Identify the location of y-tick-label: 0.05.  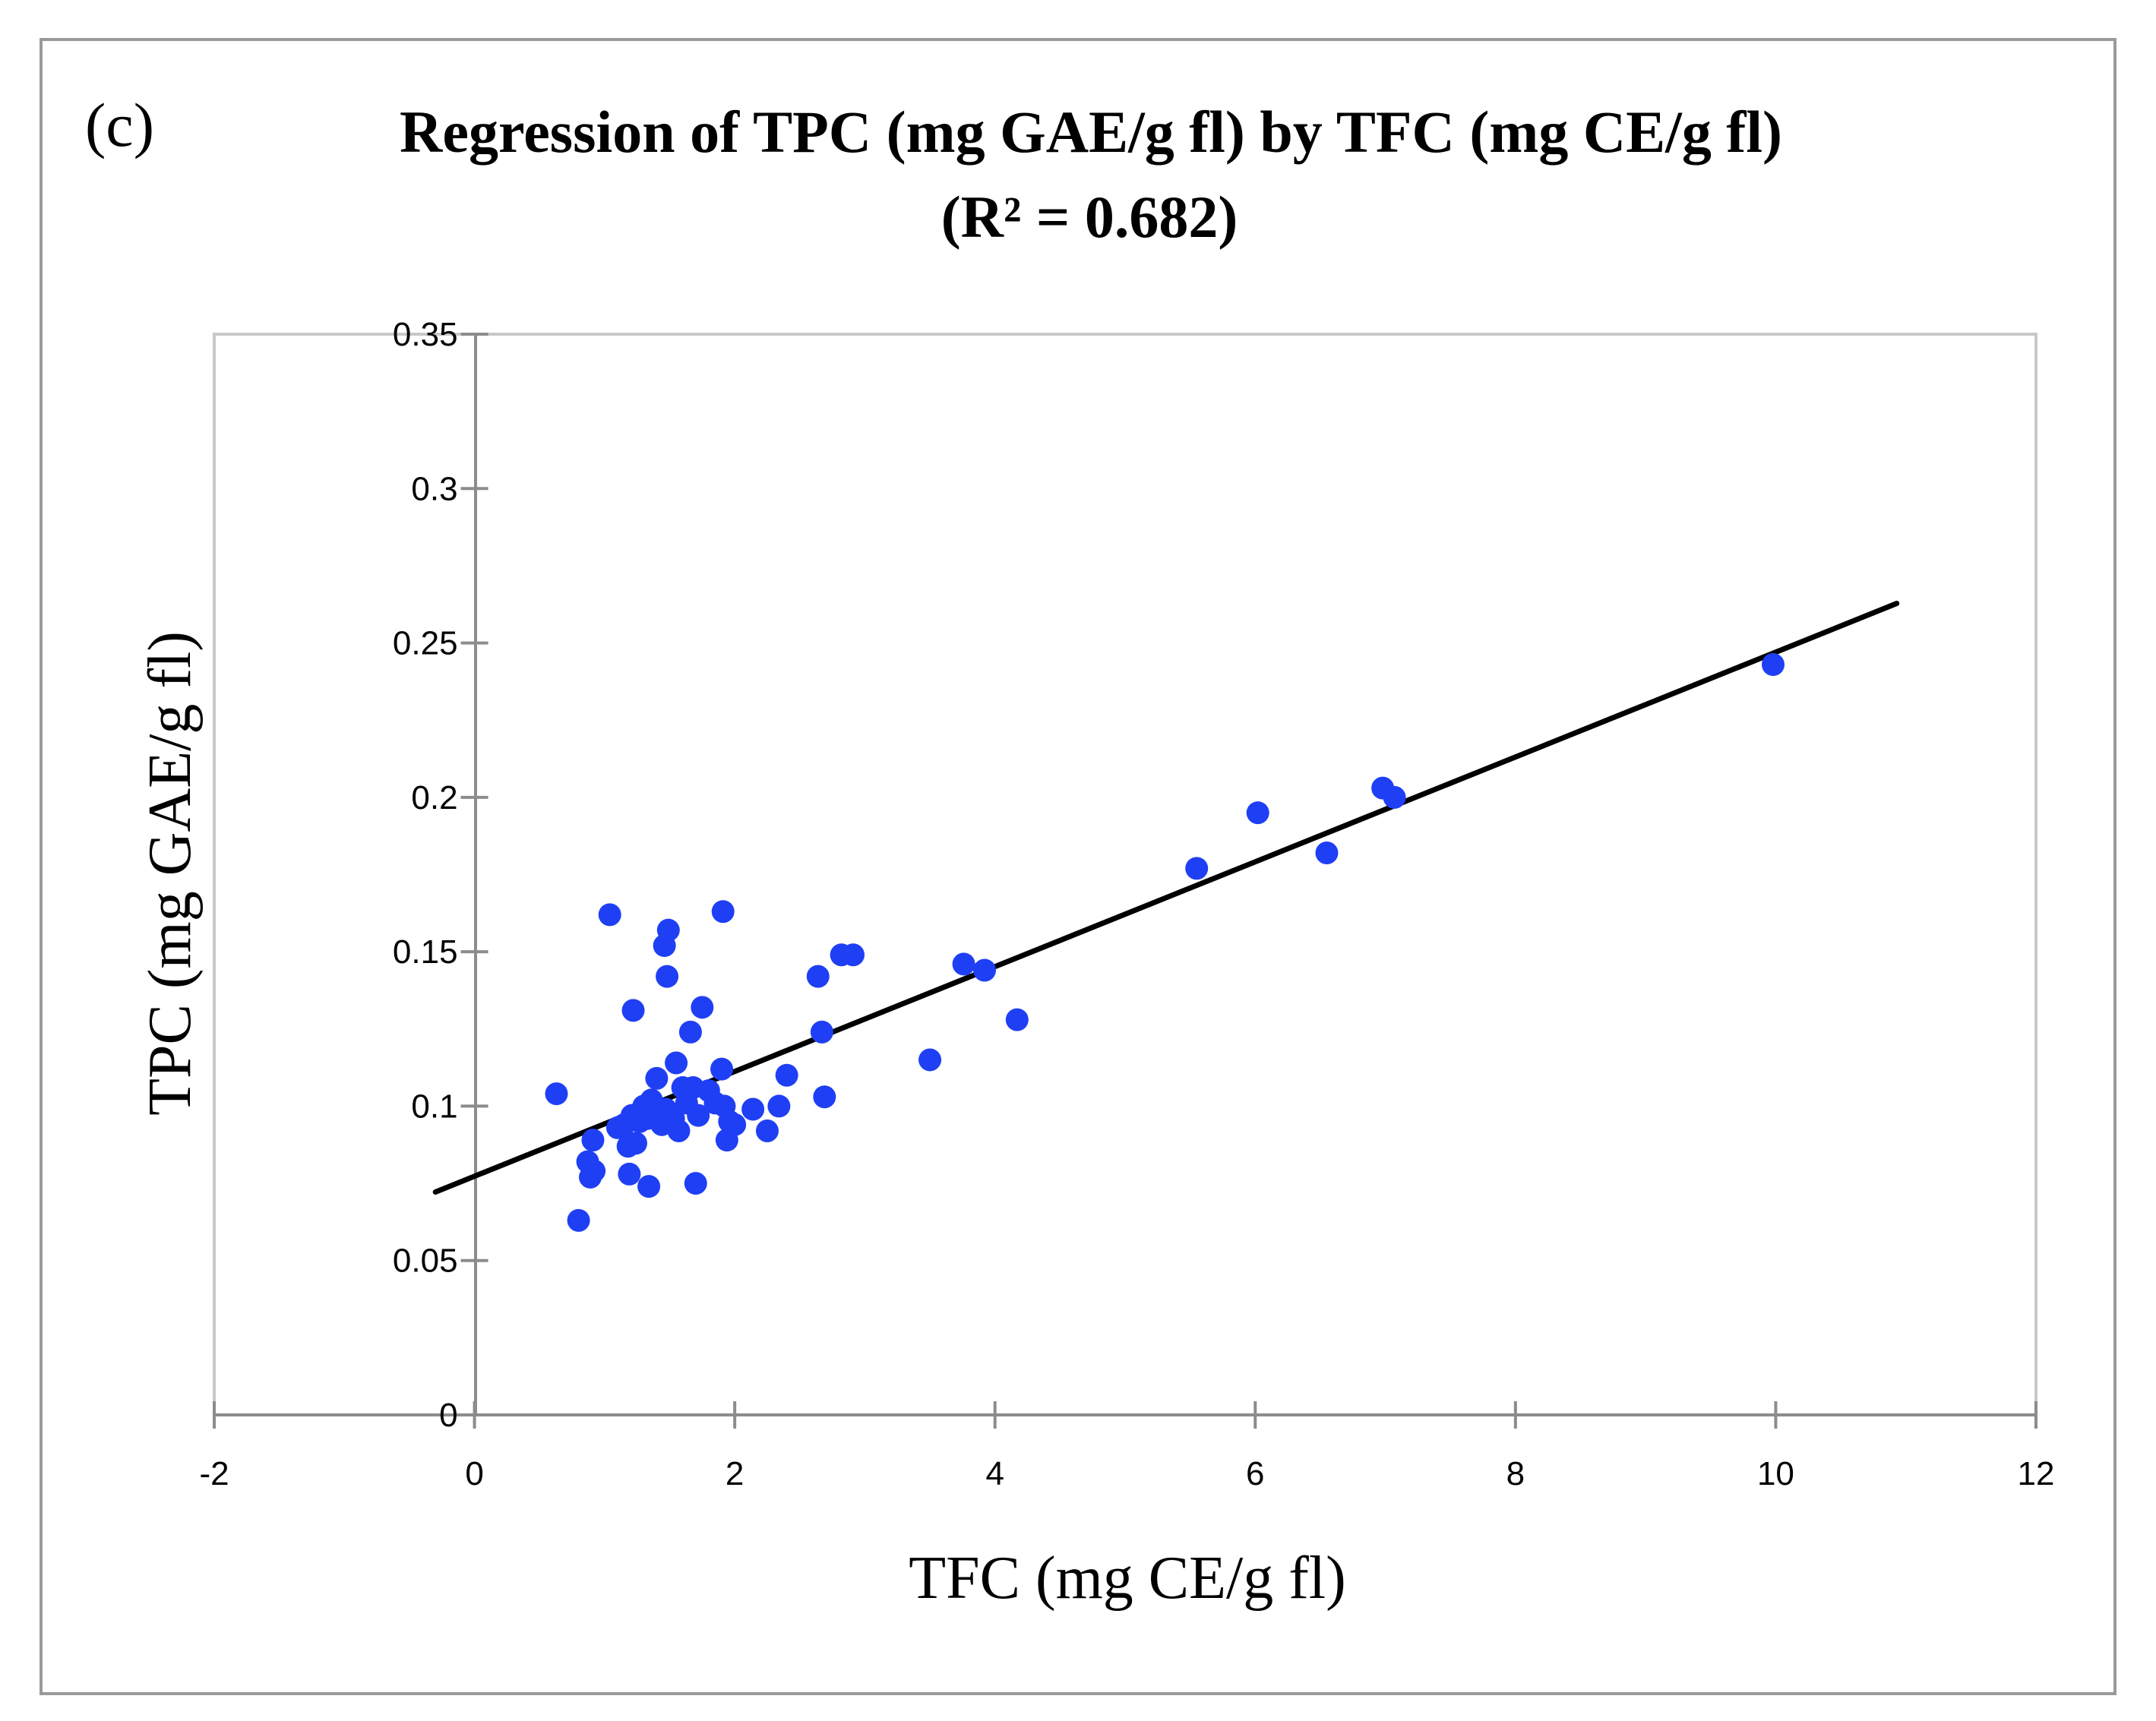
(426, 1261).